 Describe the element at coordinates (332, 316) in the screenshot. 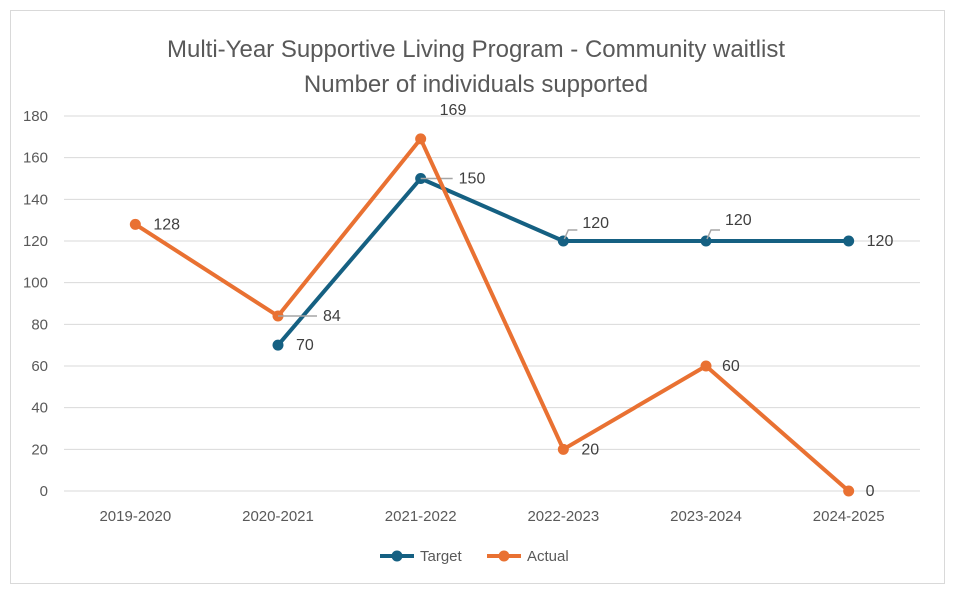

I see `data-label-actual: 84` at that location.